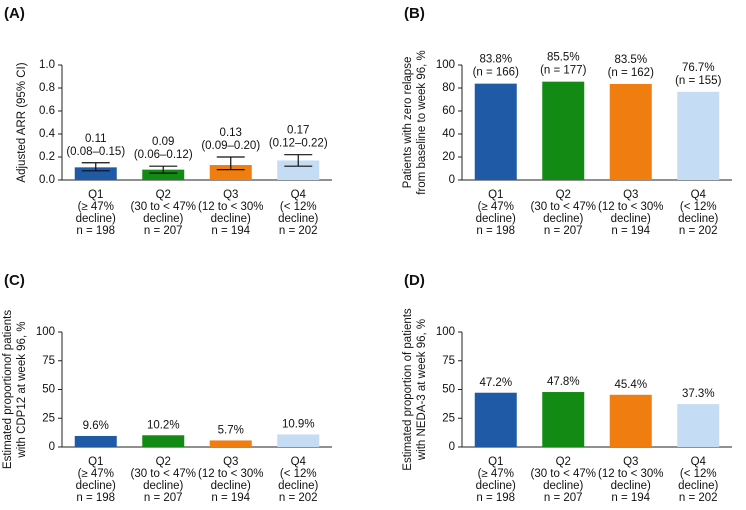  Describe the element at coordinates (95, 152) in the screenshot. I see `data-sub-label: (0.08–0.15)` at that location.